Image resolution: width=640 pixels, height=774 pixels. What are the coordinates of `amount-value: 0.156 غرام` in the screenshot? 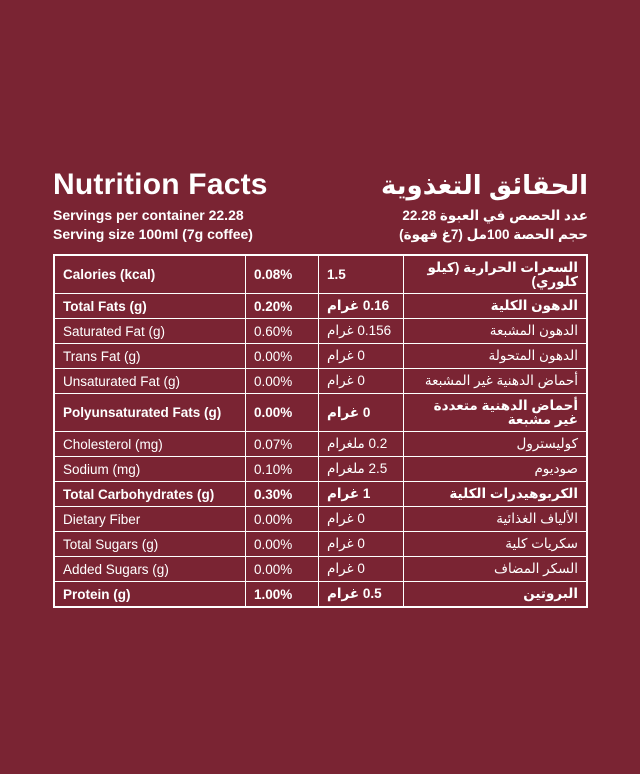 It's located at (361, 331).